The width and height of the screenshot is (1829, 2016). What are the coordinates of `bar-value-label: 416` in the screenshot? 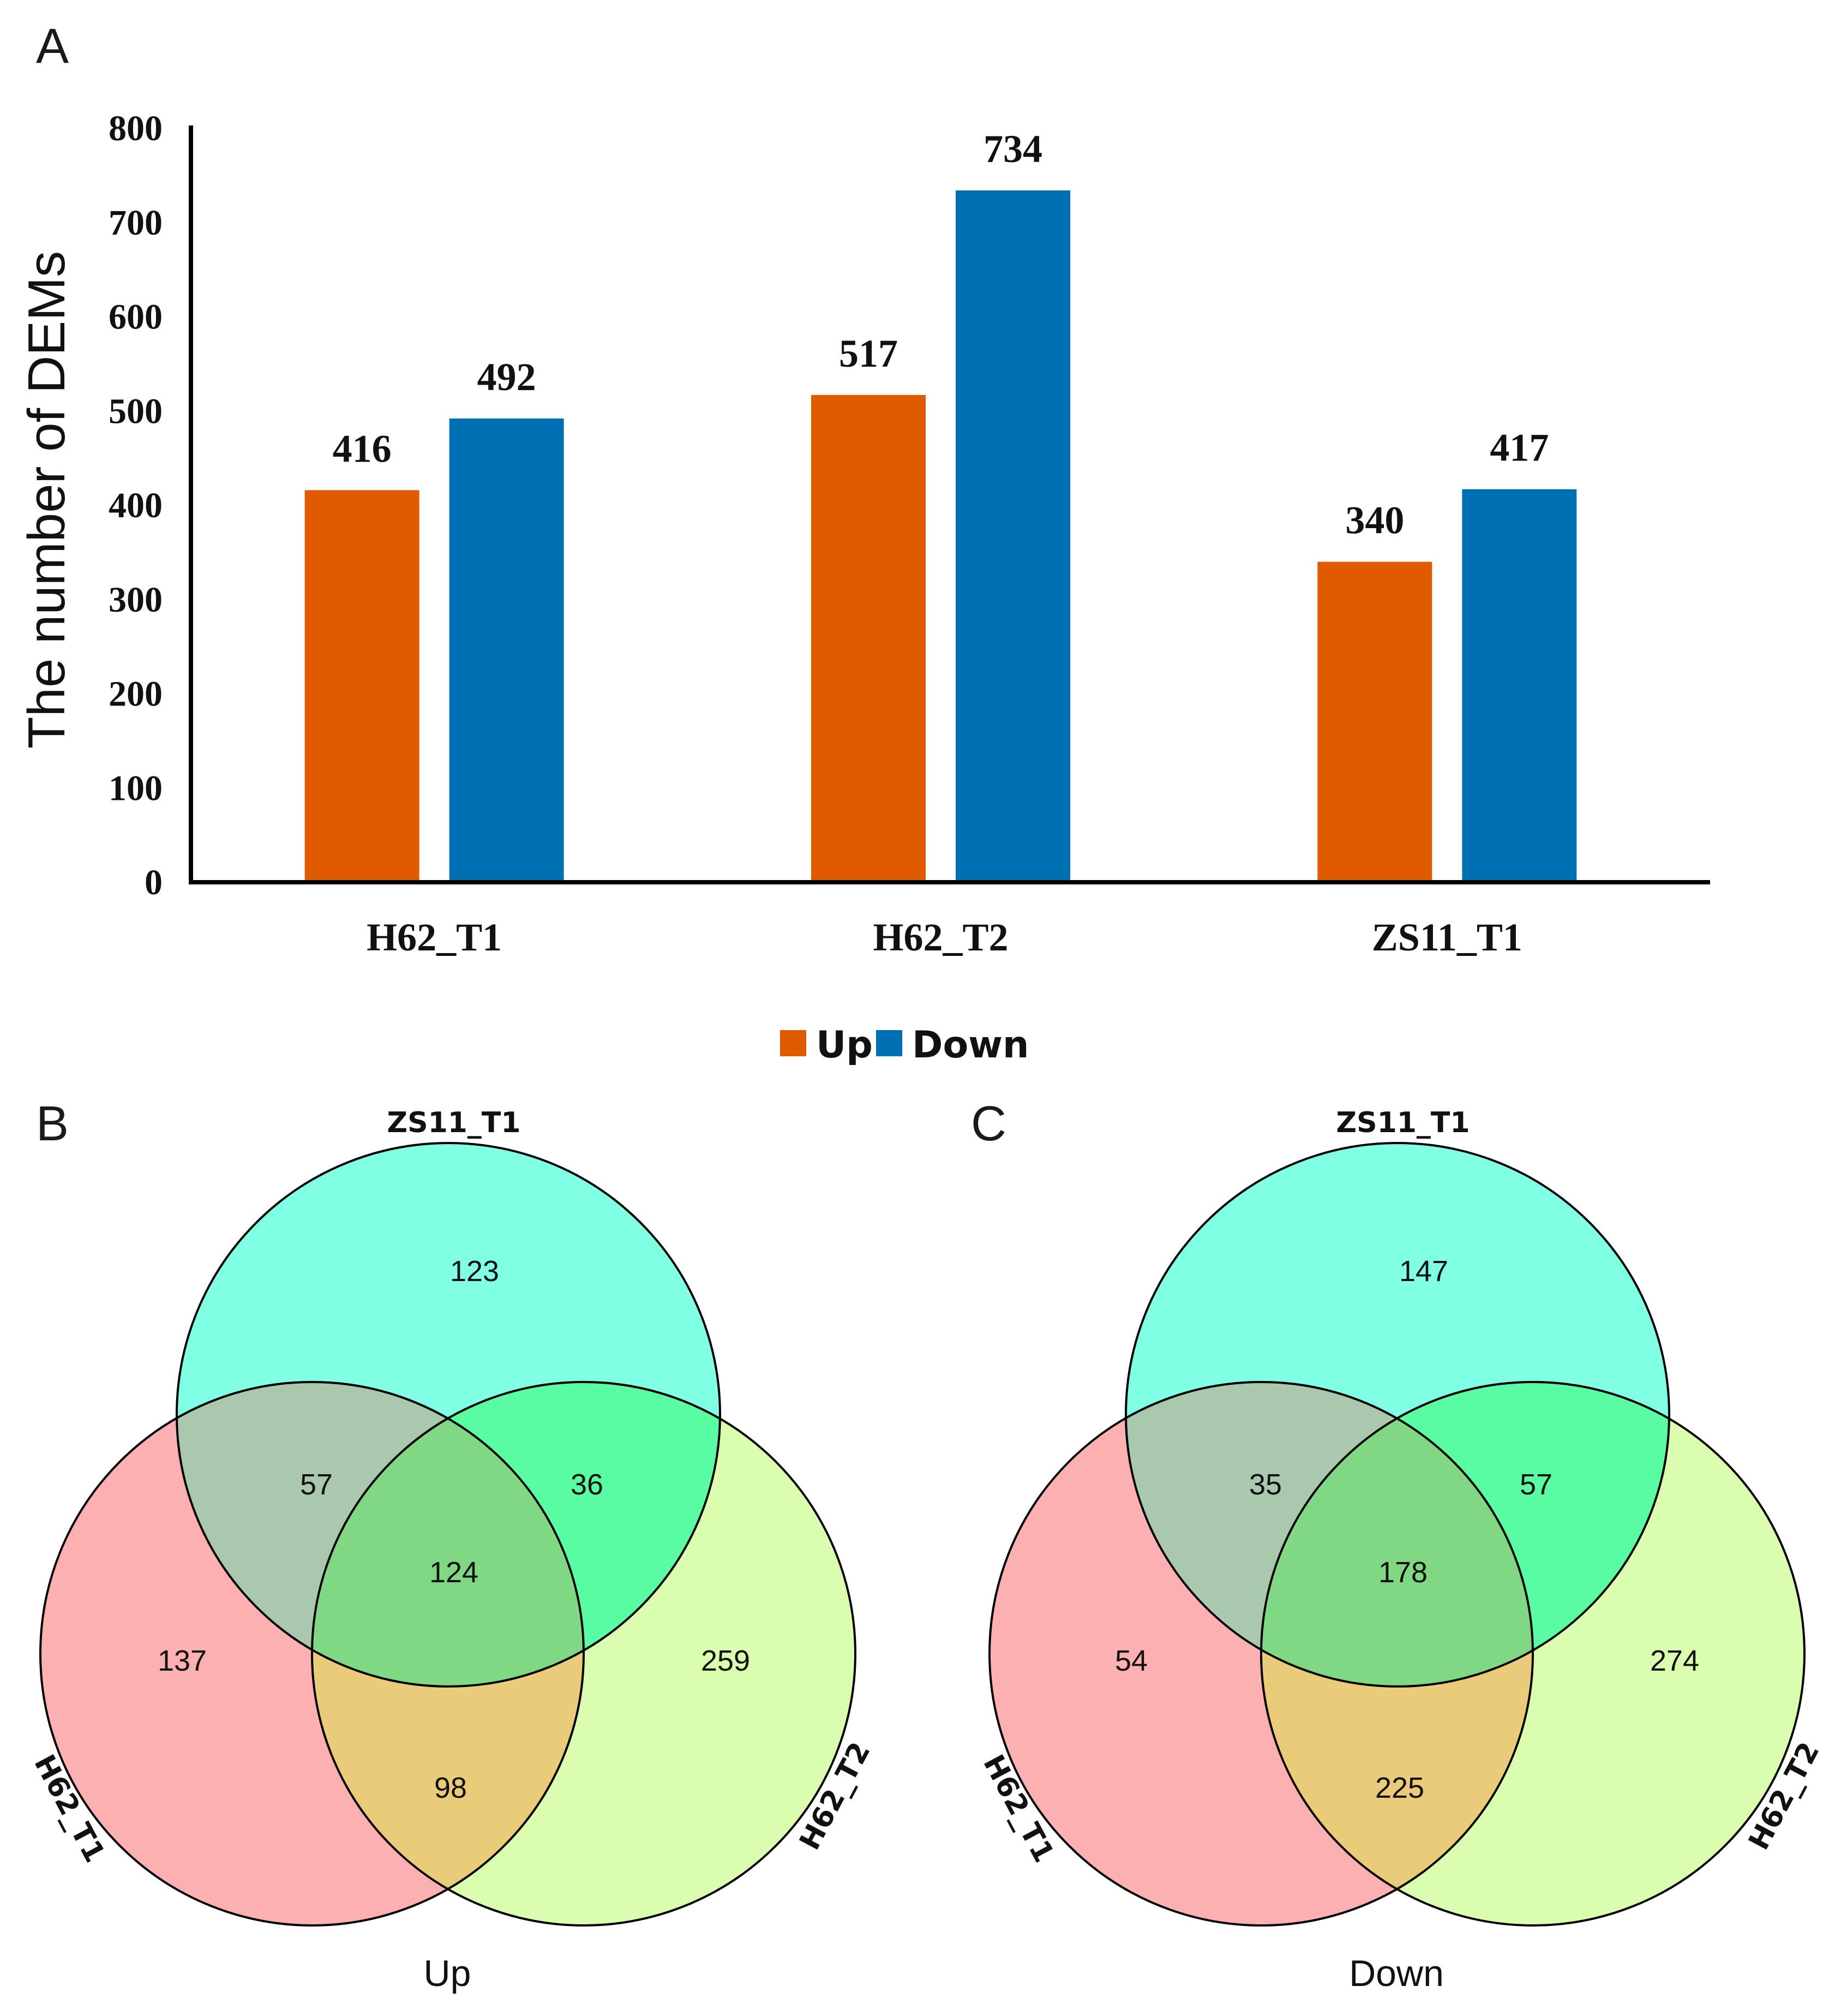 It's located at (362, 448).